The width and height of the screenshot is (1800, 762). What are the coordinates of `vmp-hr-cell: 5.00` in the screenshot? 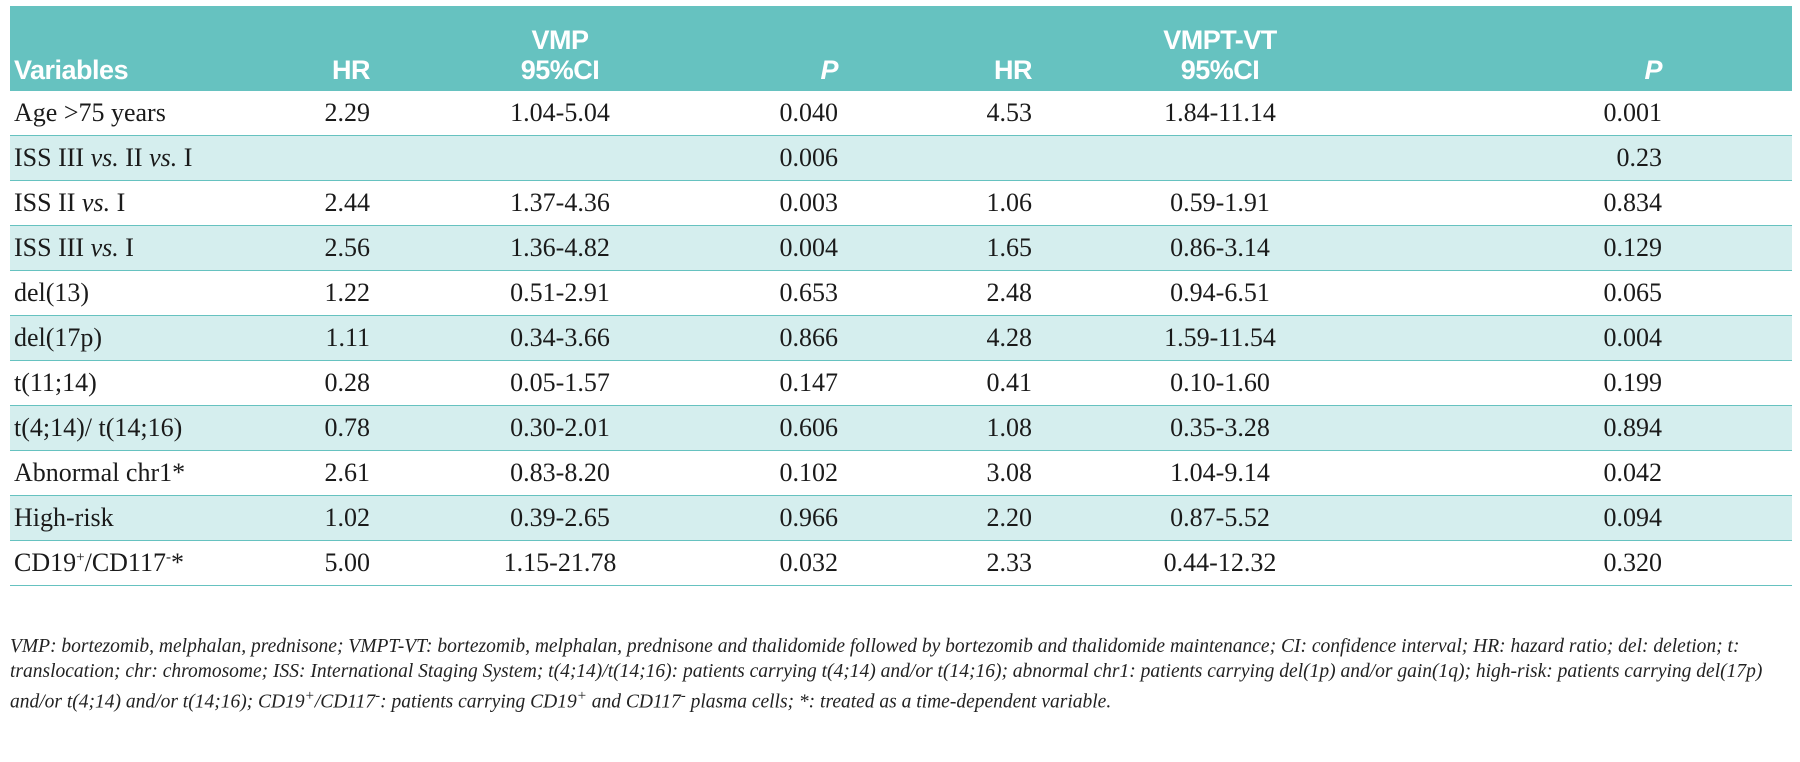 It's located at (350, 563).